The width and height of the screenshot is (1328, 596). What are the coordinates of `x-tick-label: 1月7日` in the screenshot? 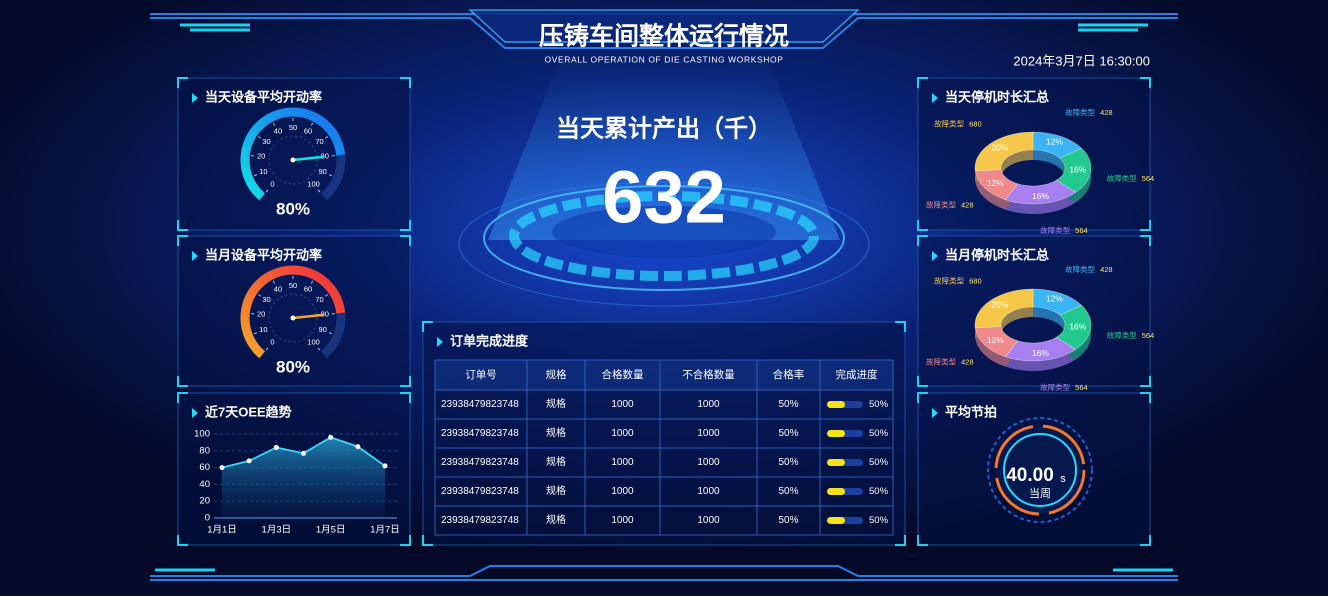 It's located at (385, 530).